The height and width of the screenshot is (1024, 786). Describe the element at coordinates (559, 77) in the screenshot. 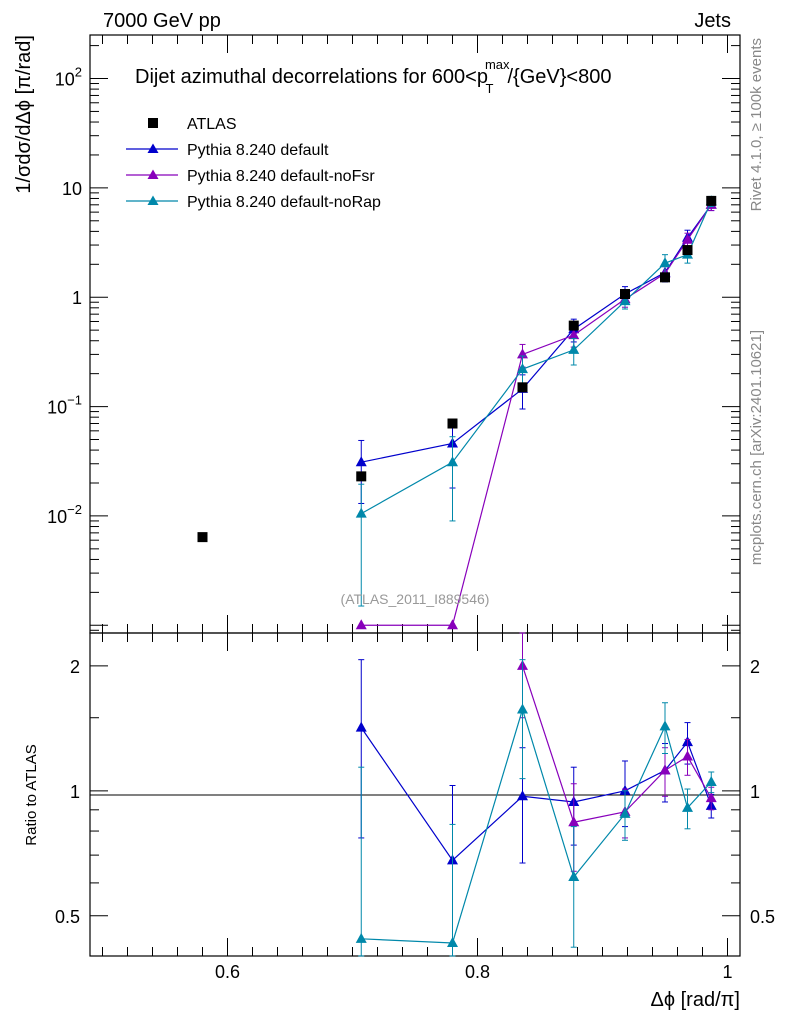

I see `chart-title-post: /{GeV}<800` at that location.